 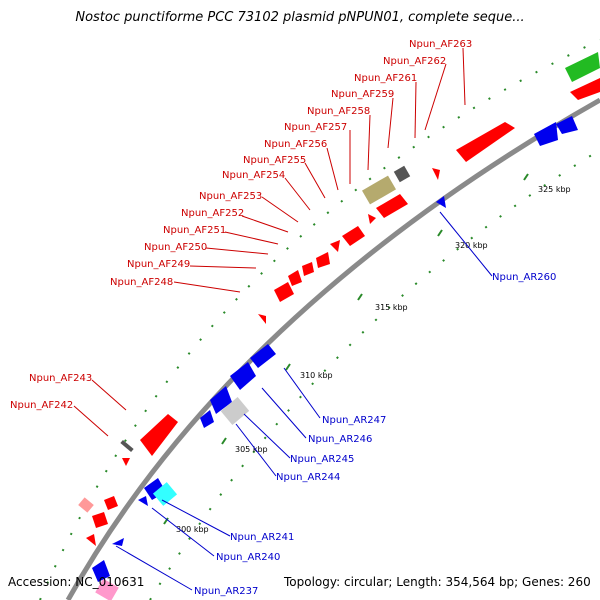 I want to click on tick-label: 300 kbp, so click(x=192, y=529).